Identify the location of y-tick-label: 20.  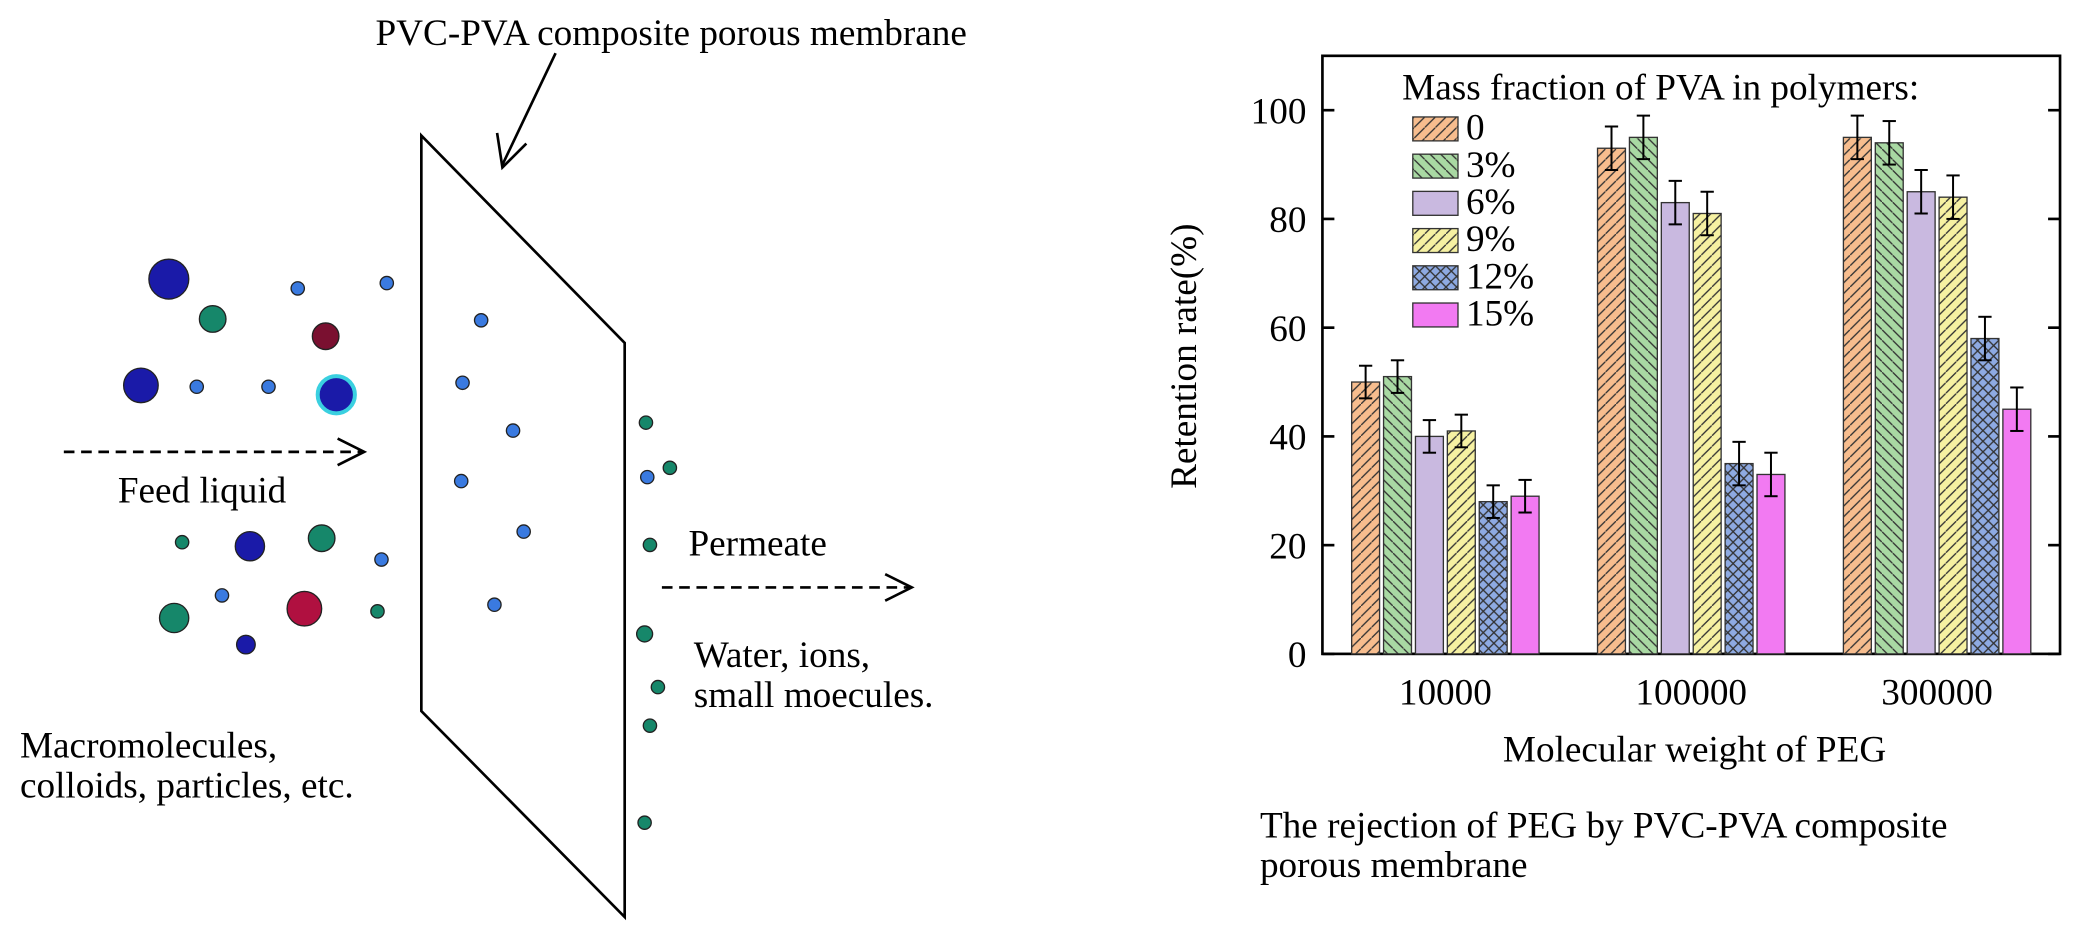
(1287, 546).